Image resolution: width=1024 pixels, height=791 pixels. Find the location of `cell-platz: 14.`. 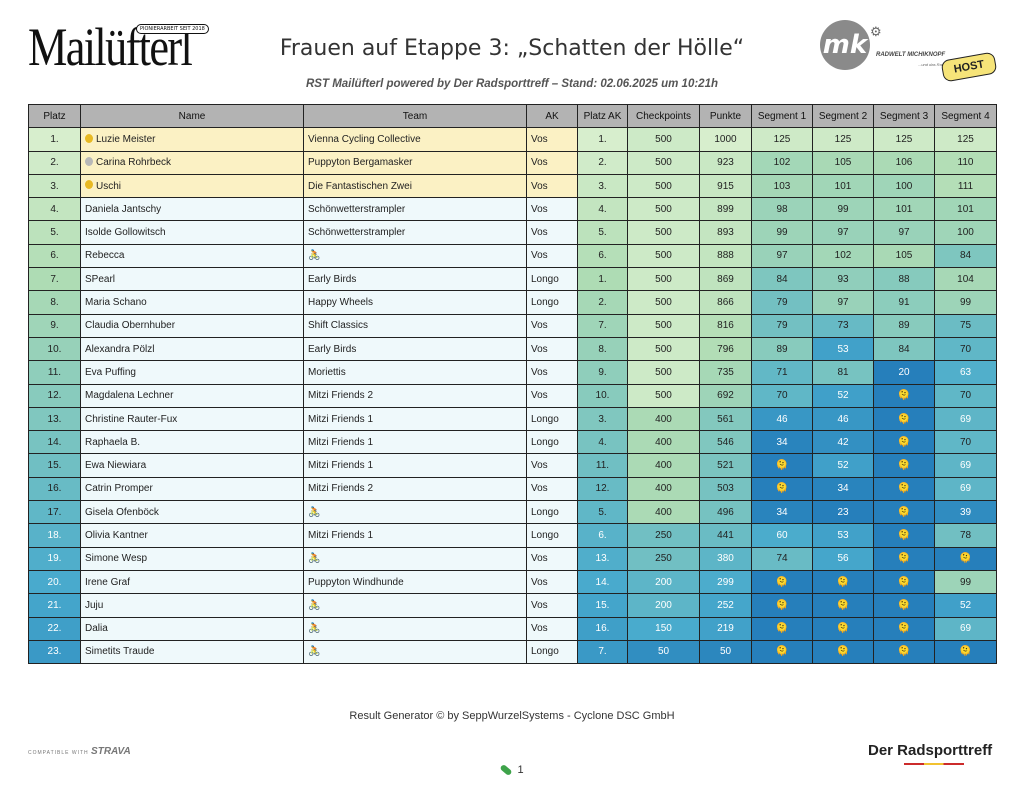

cell-platz: 14. is located at coordinates (54, 442).